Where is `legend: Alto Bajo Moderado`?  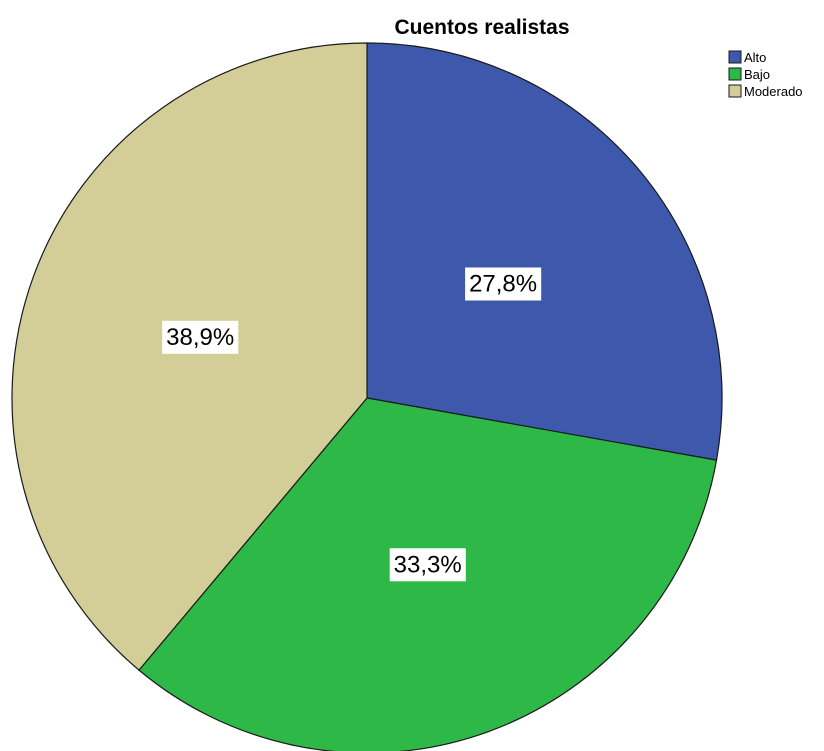
legend: Alto Bajo Moderado is located at coordinates (765, 74).